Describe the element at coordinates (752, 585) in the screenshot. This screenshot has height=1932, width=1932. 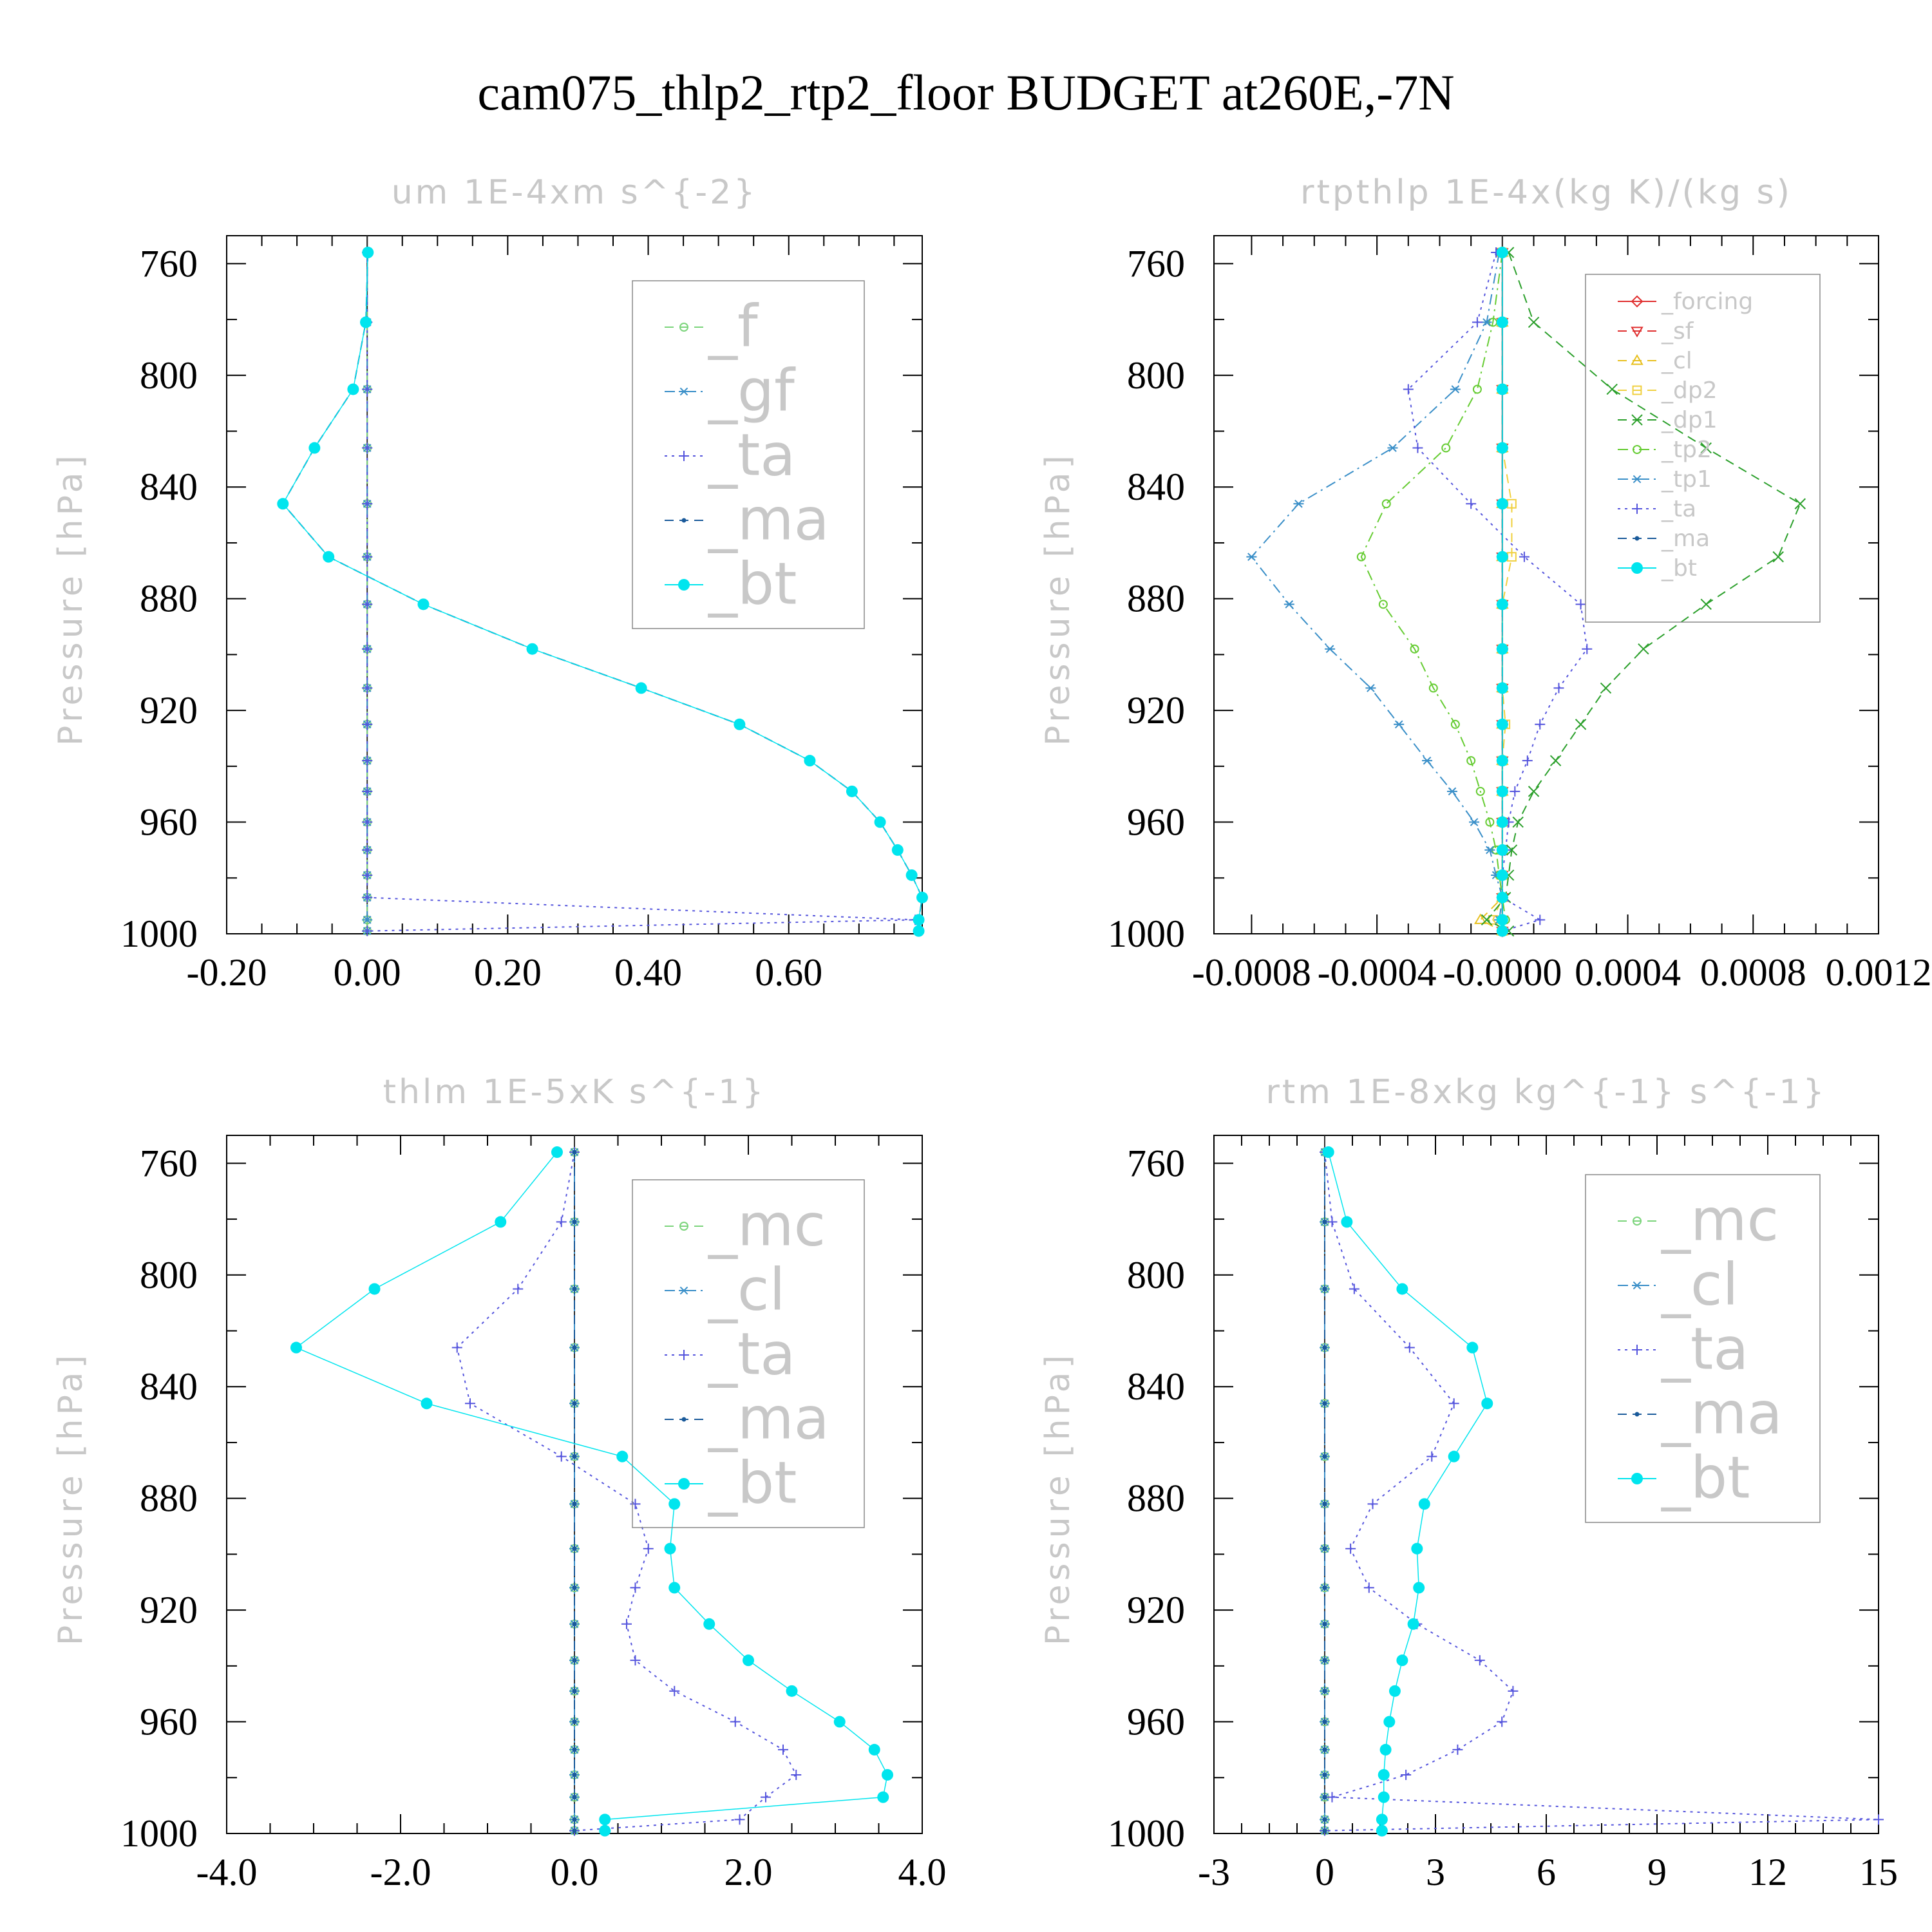
I see `legend-label: _bt` at that location.